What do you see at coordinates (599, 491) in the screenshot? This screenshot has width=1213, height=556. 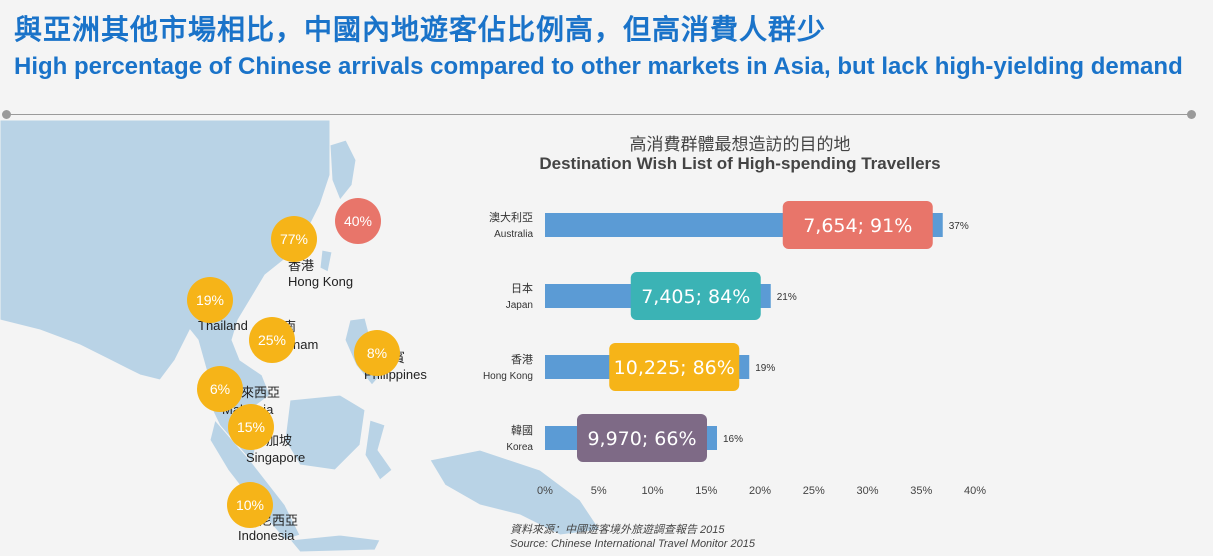 I see `x-tick-label: 5%` at bounding box center [599, 491].